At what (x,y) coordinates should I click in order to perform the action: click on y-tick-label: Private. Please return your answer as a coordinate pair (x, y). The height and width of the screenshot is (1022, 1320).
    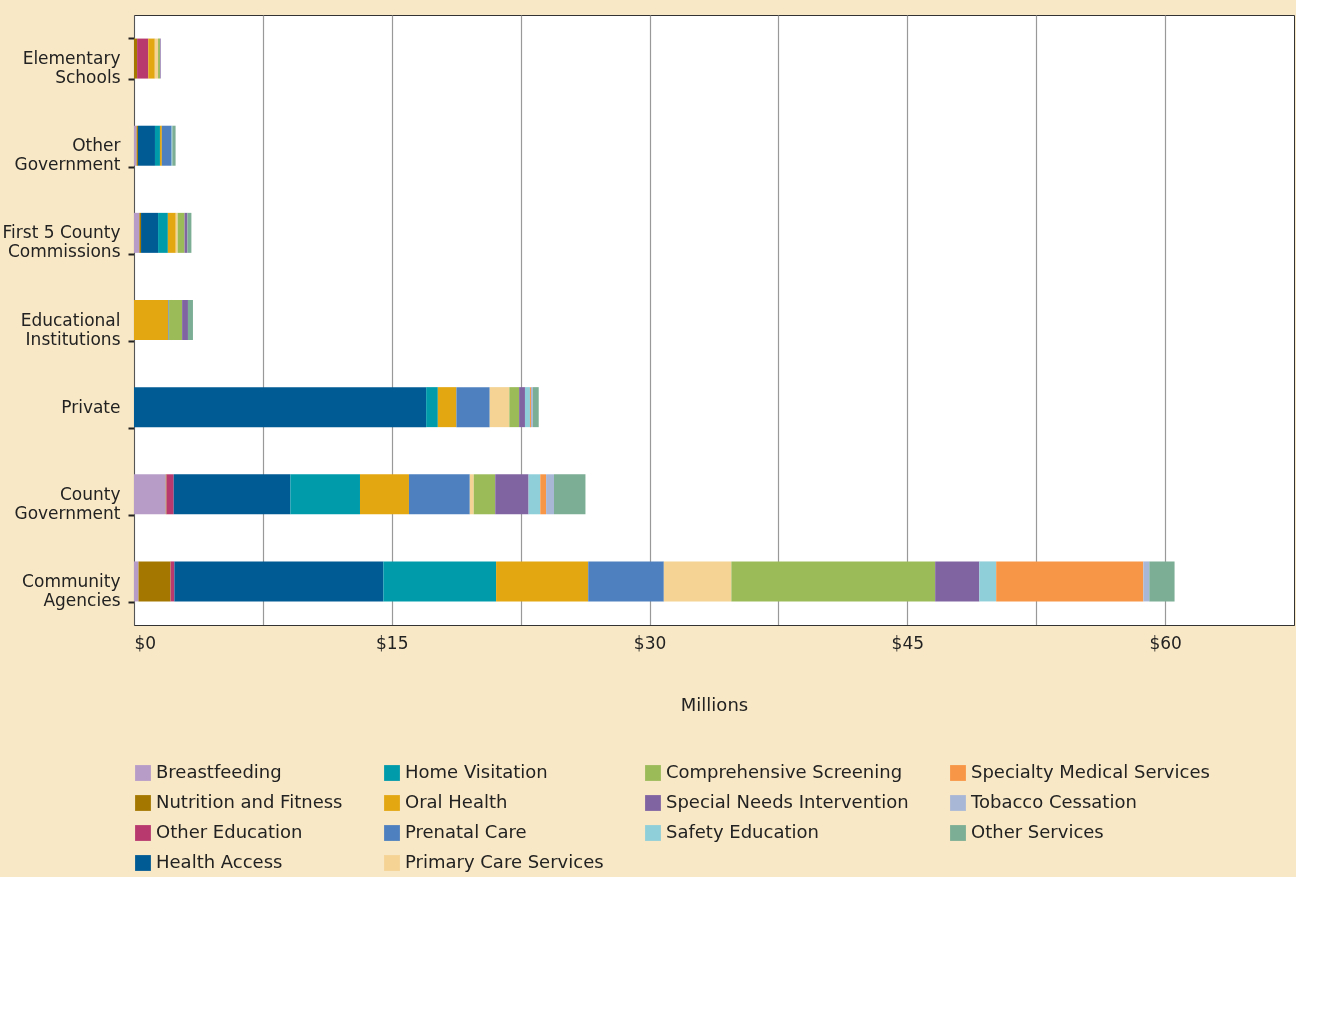
    Looking at the image, I should click on (91, 406).